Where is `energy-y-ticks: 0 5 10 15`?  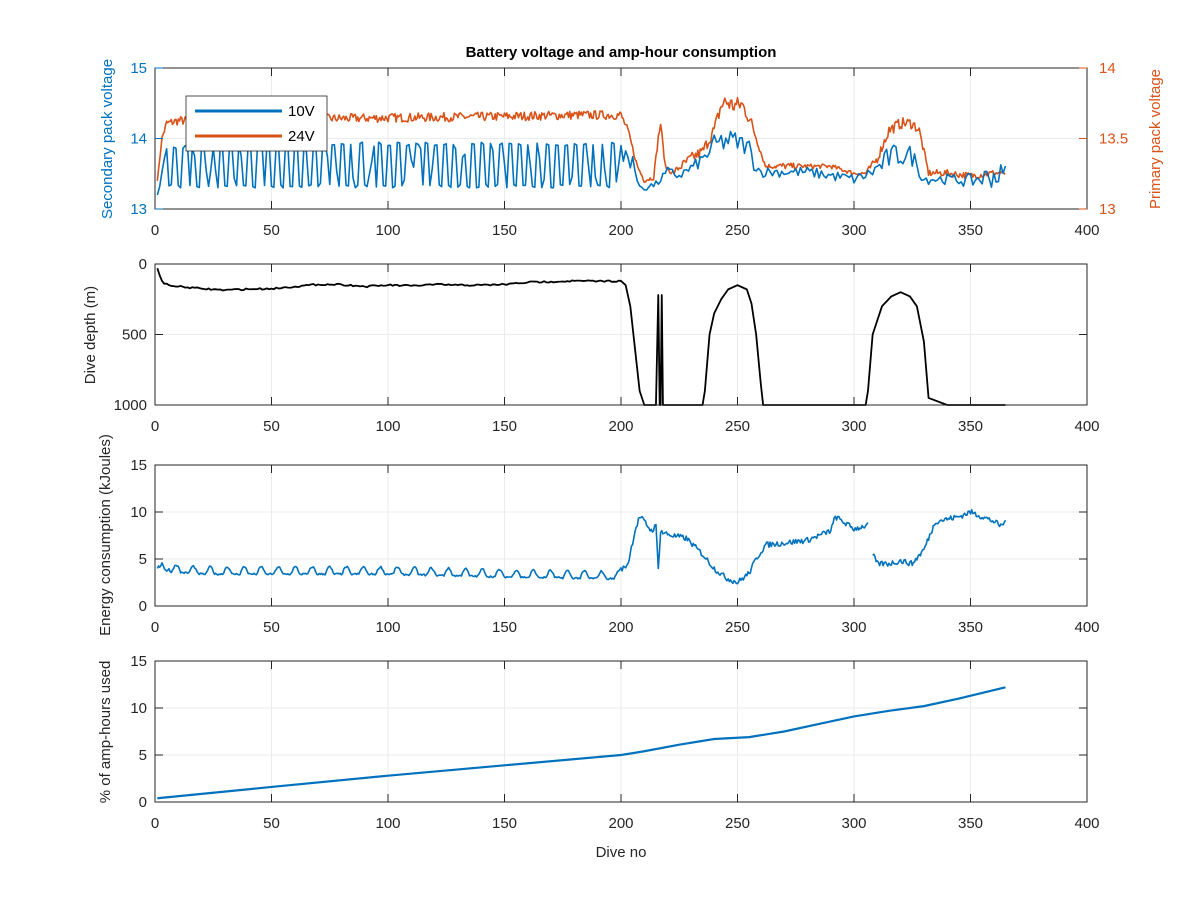 energy-y-ticks: 0 5 10 15 is located at coordinates (608, 536).